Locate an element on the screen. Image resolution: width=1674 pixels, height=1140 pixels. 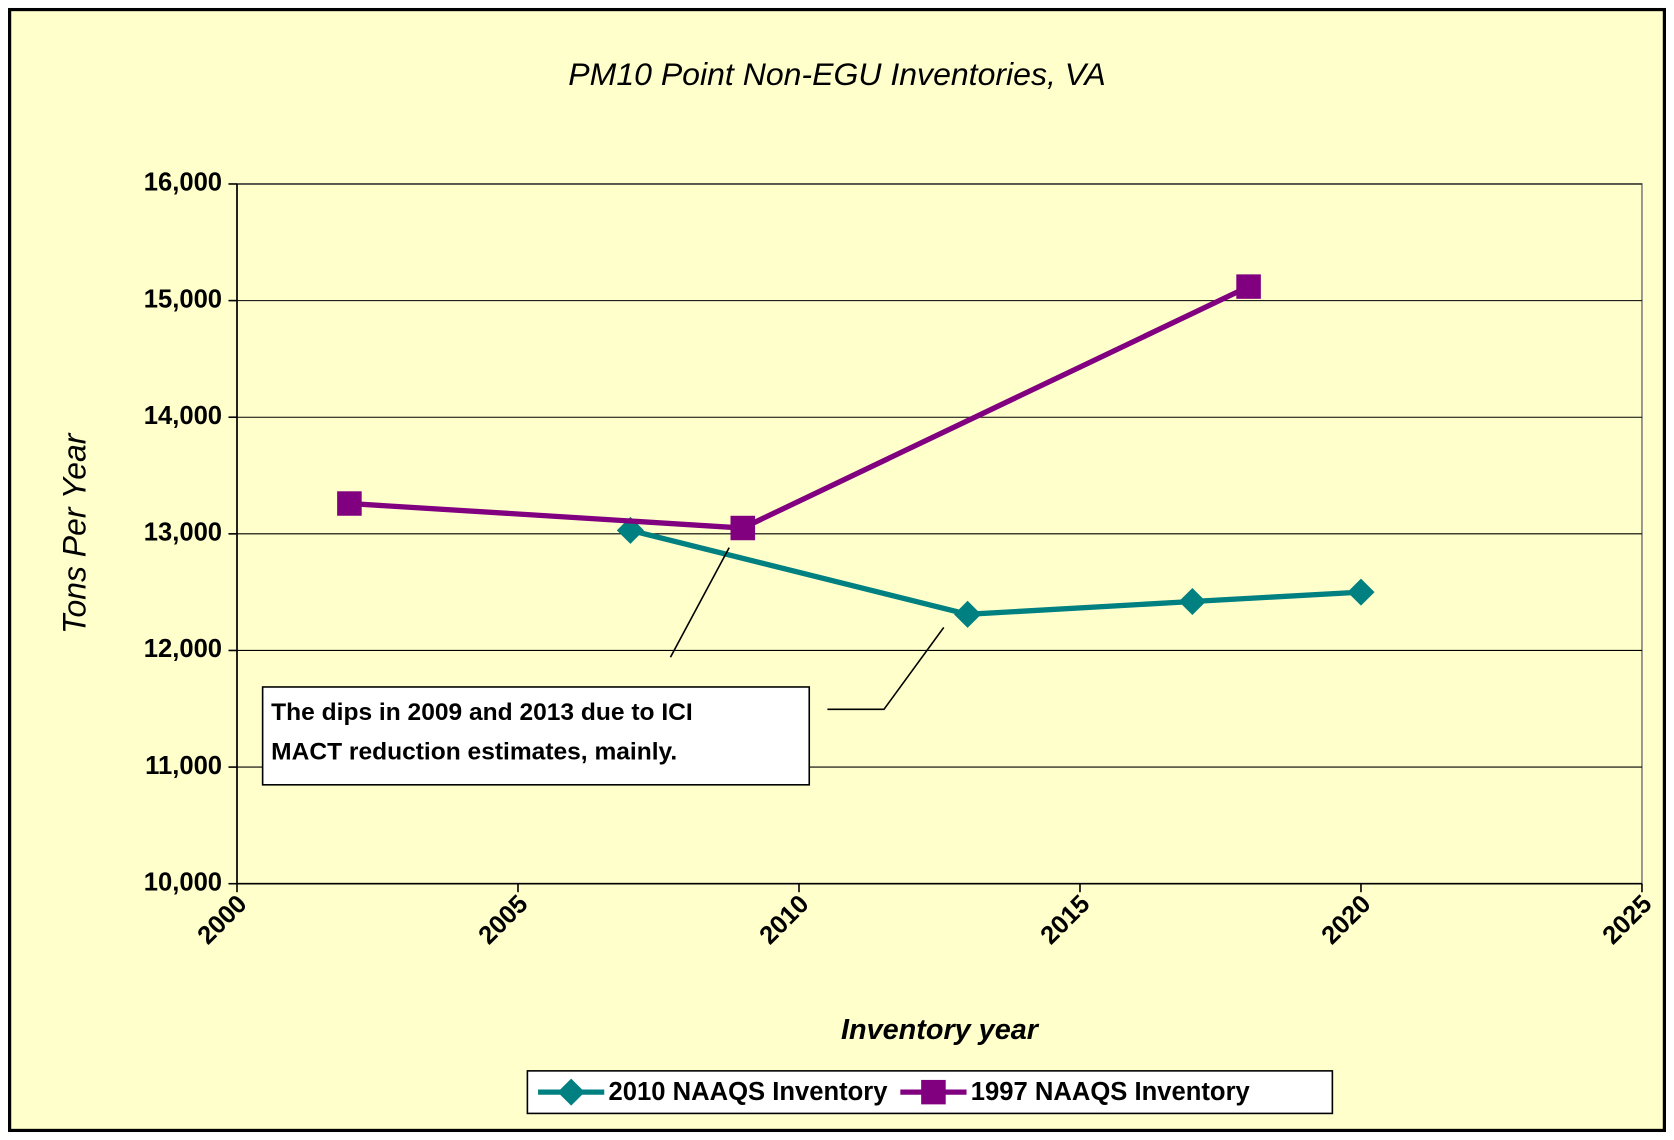
legend-label: 2010 NAAQS Inventory is located at coordinates (749, 1092).